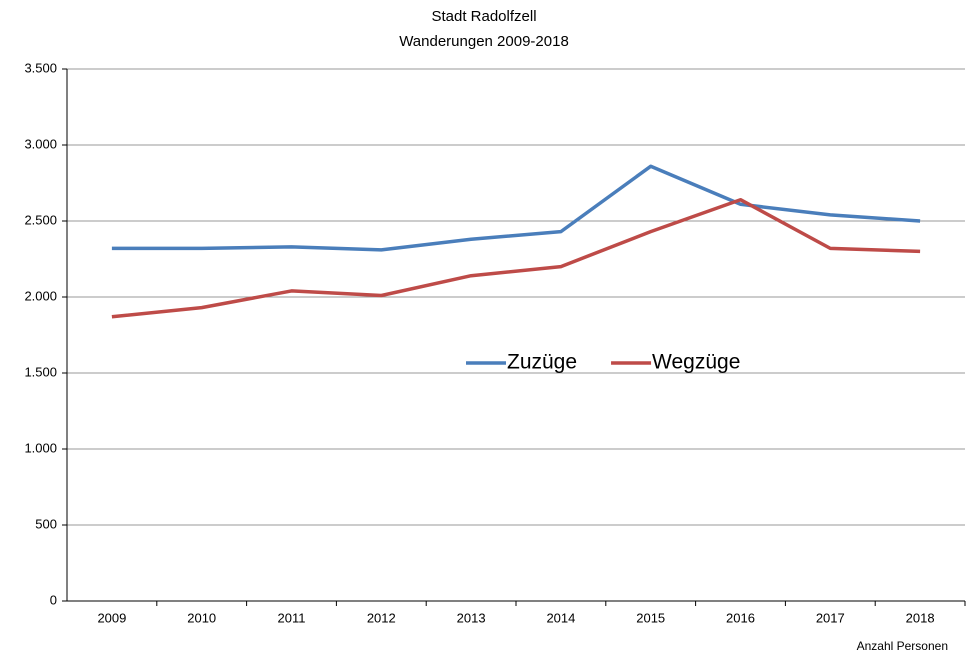  Describe the element at coordinates (650, 617) in the screenshot. I see `x-tick-label: 2015` at that location.